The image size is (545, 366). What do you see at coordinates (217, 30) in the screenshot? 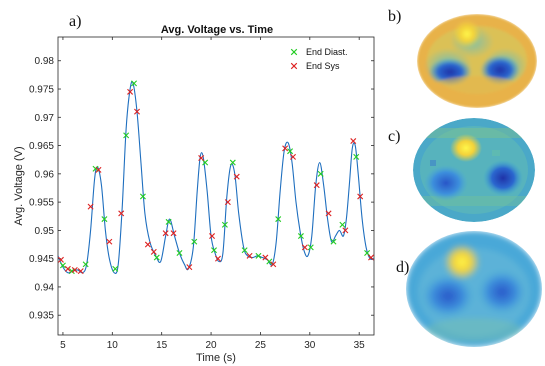
I see `chart-title: Avg. Voltage vs. Time` at bounding box center [217, 30].